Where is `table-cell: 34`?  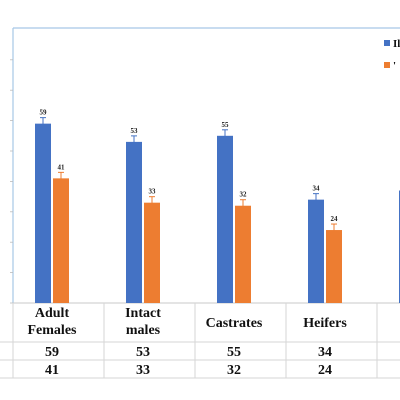 table-cell: 34 is located at coordinates (325, 352).